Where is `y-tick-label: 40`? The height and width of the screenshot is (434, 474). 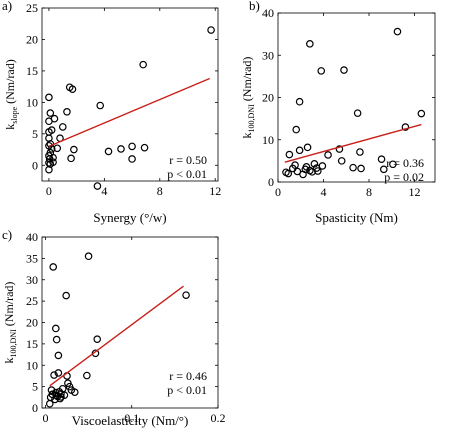 y-tick-label: 40 is located at coordinates (268, 13).